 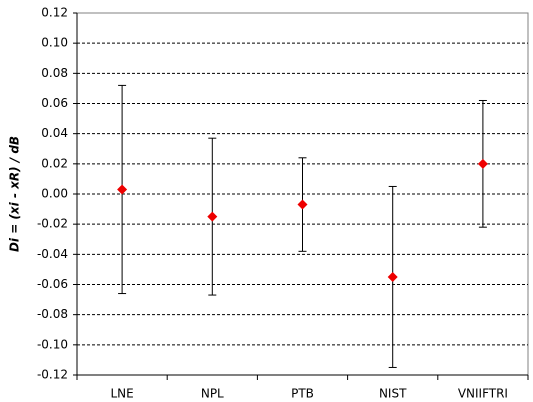 What do you see at coordinates (15, 194) in the screenshot?
I see `y-axis-label: Di = (xi - xR) / dB` at bounding box center [15, 194].